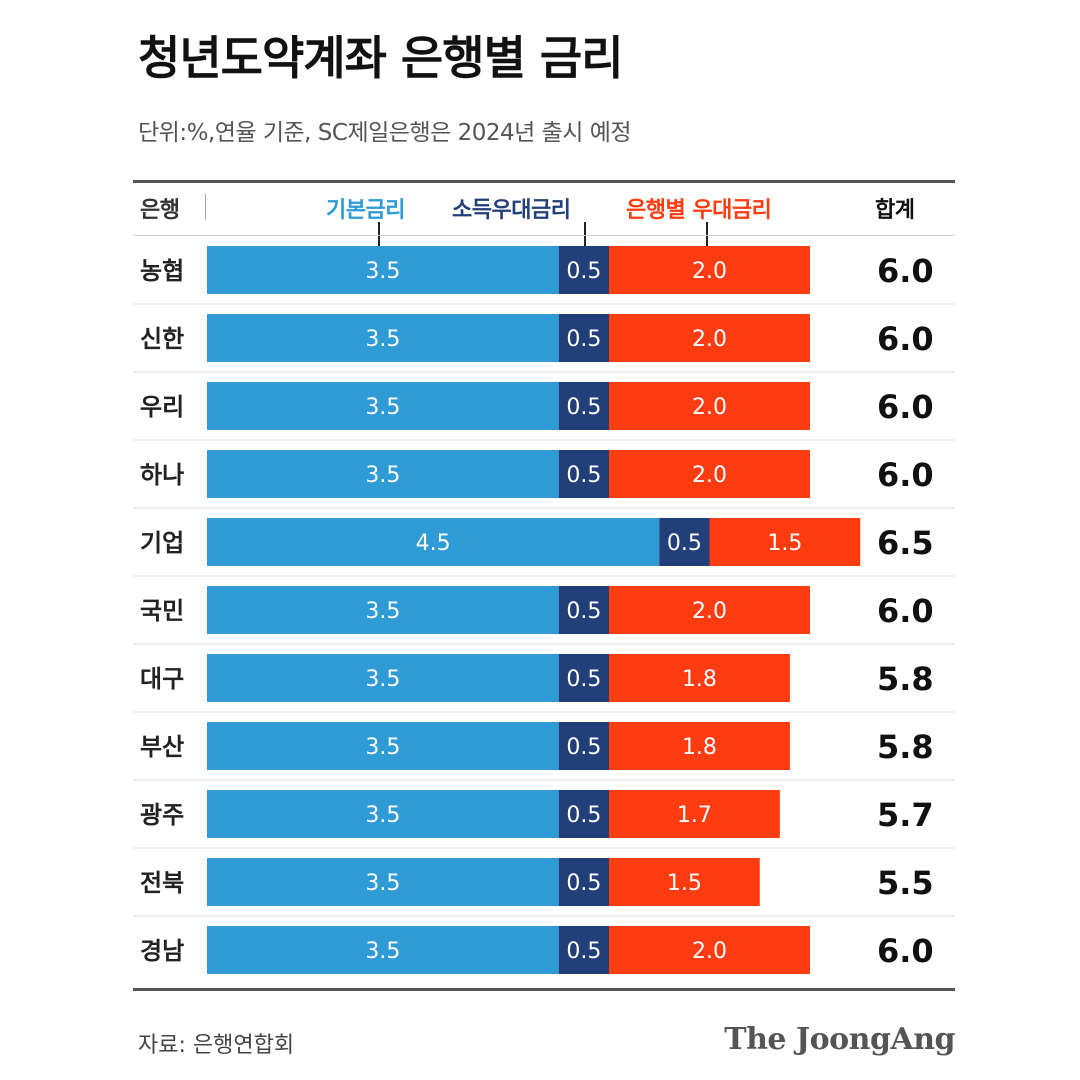  Describe the element at coordinates (544, 181) in the screenshot. I see `top-rule` at that location.